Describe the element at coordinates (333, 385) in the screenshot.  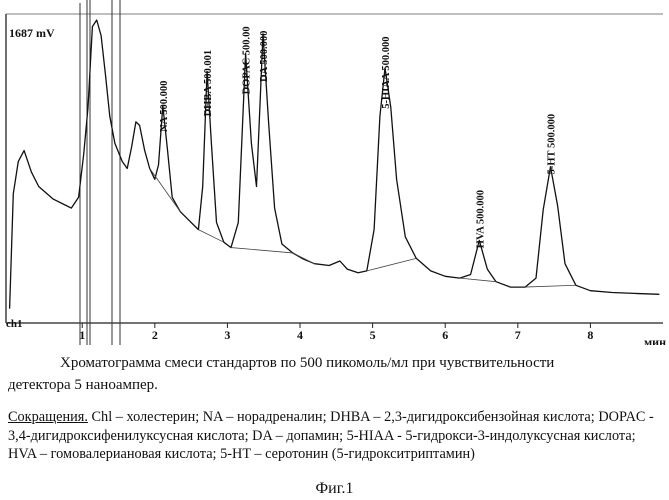
I see `caption-line-2: детектора 5 наноампер.` at that location.